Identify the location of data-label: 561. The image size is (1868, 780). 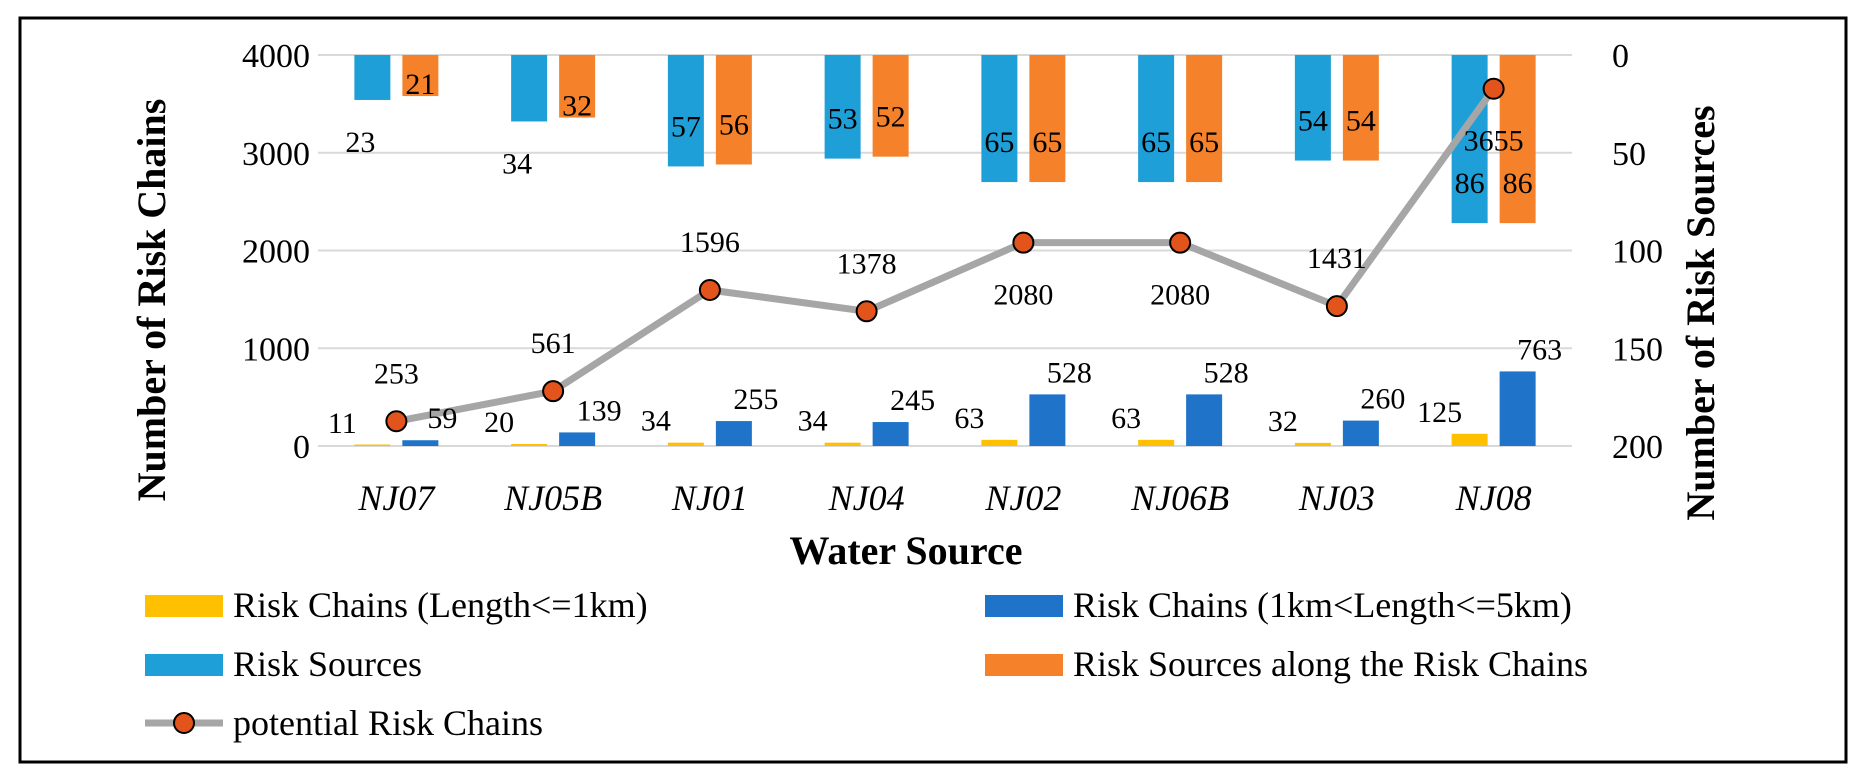
(553, 343).